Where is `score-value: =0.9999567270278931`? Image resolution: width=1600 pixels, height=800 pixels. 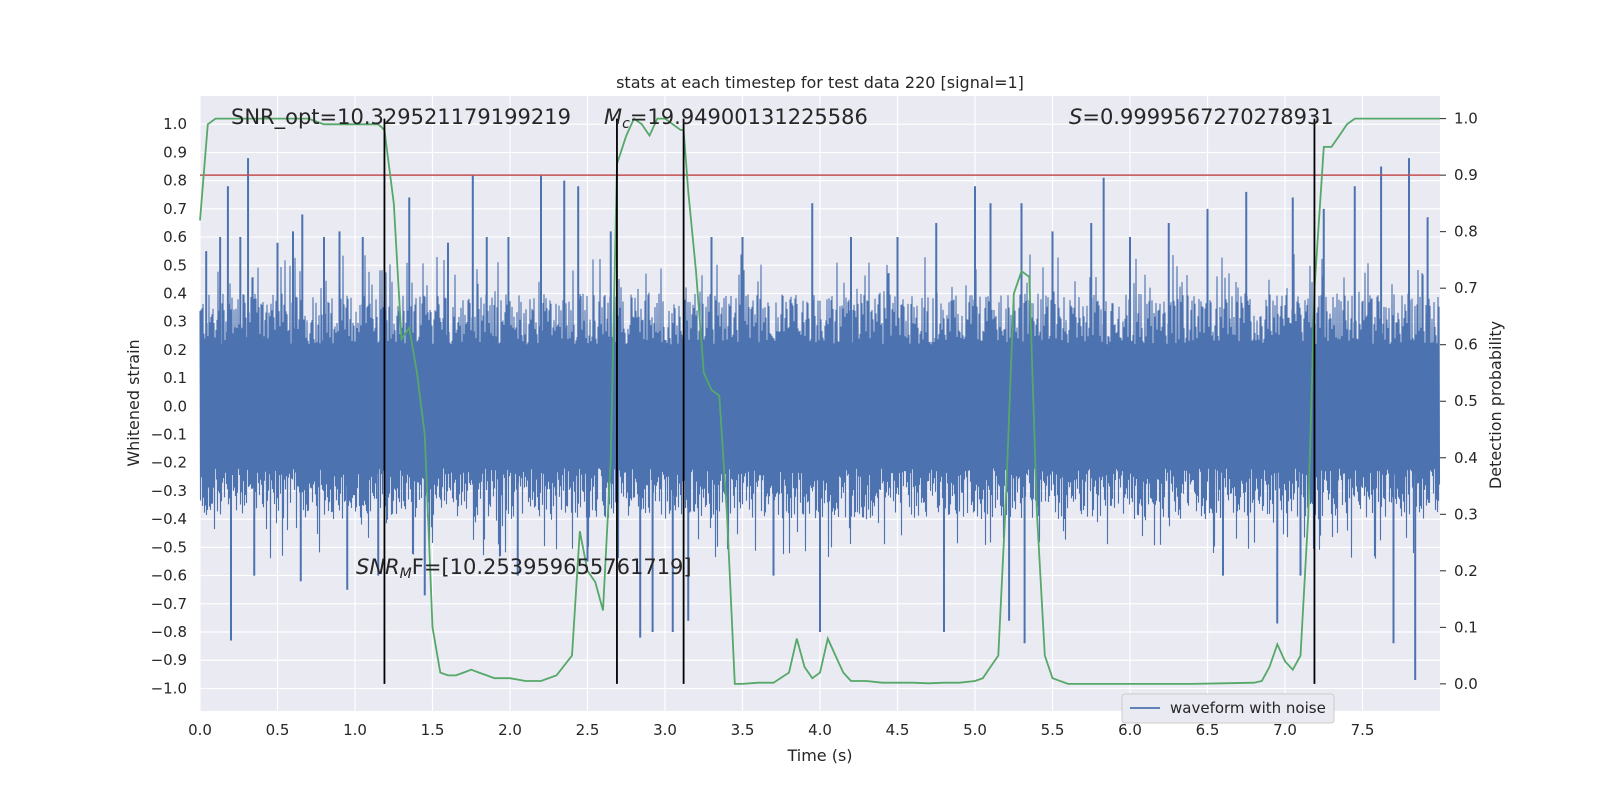
score-value: =0.9999567270278931 is located at coordinates (1207, 117).